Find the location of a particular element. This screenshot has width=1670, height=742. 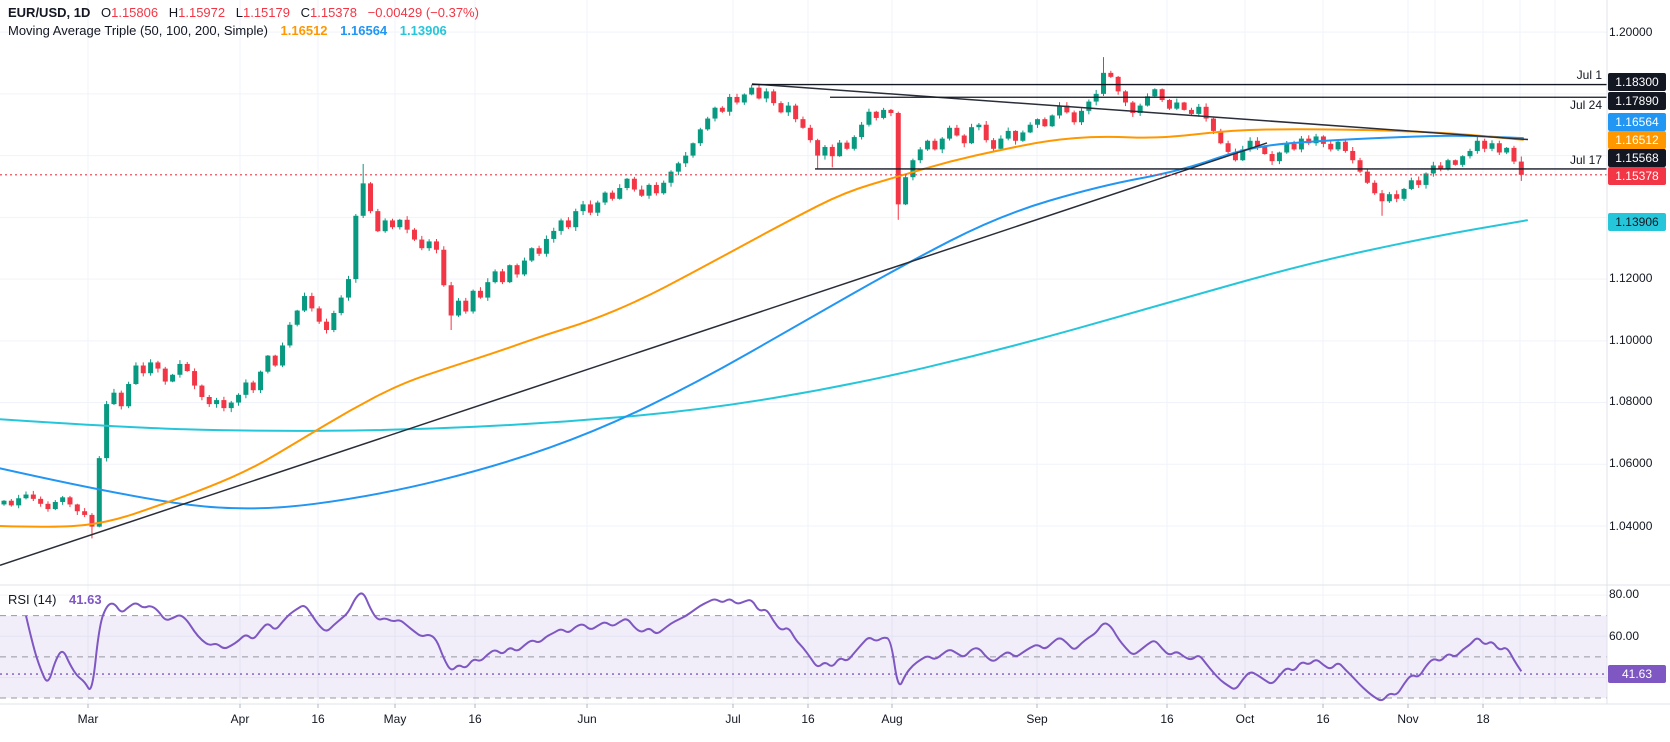

rsi-line is located at coordinates (774, 647).